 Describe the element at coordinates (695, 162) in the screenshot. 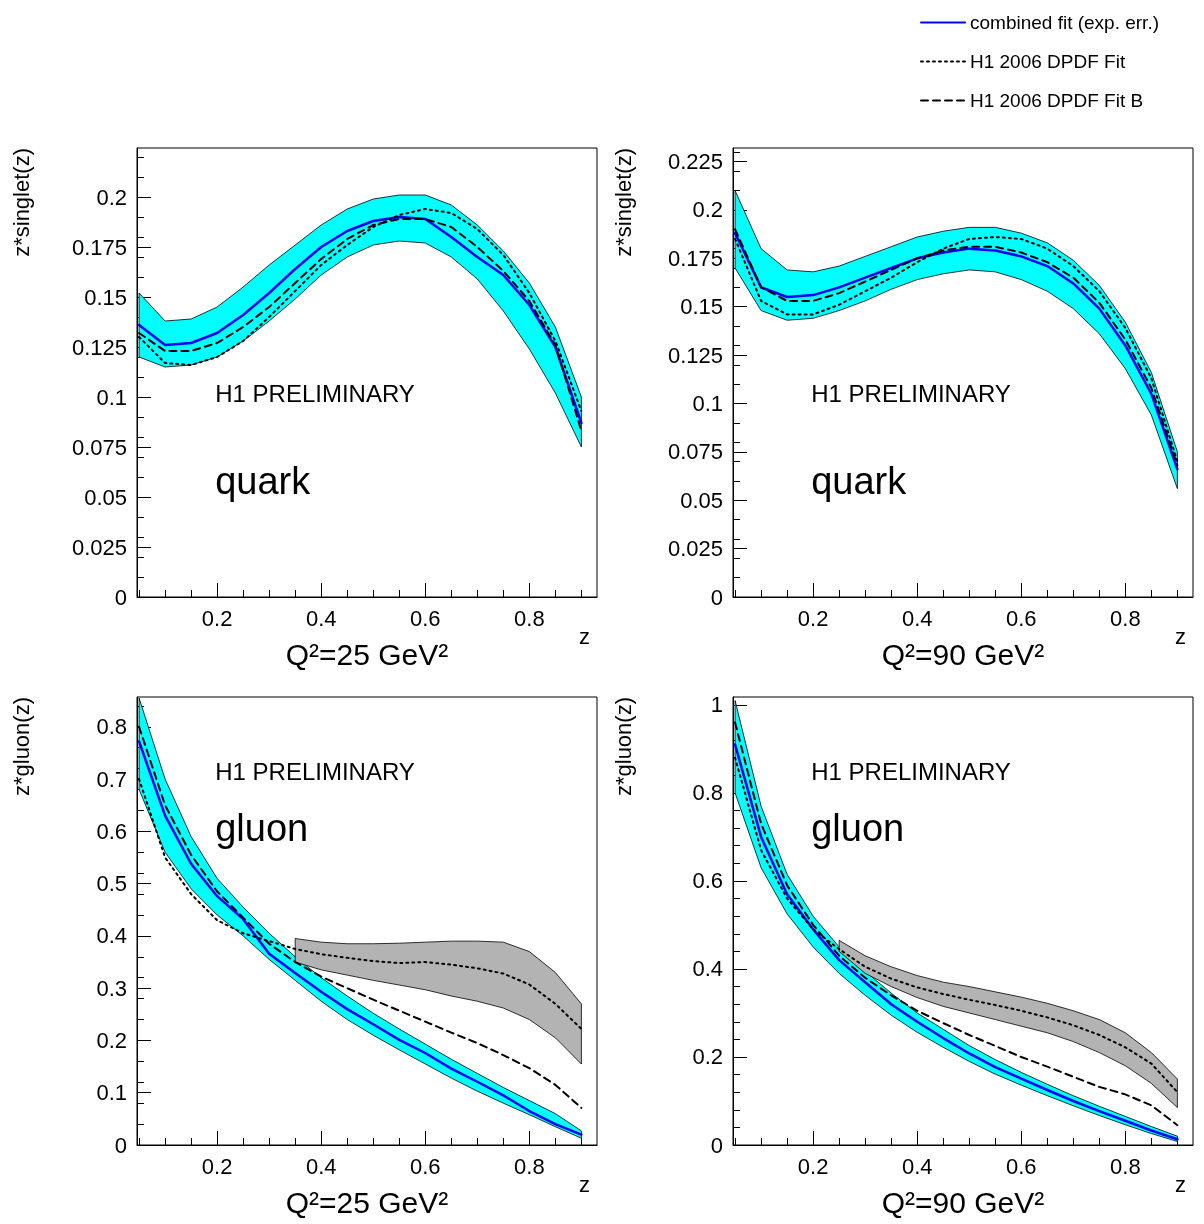

I see `y-tick-label: 0.225` at that location.